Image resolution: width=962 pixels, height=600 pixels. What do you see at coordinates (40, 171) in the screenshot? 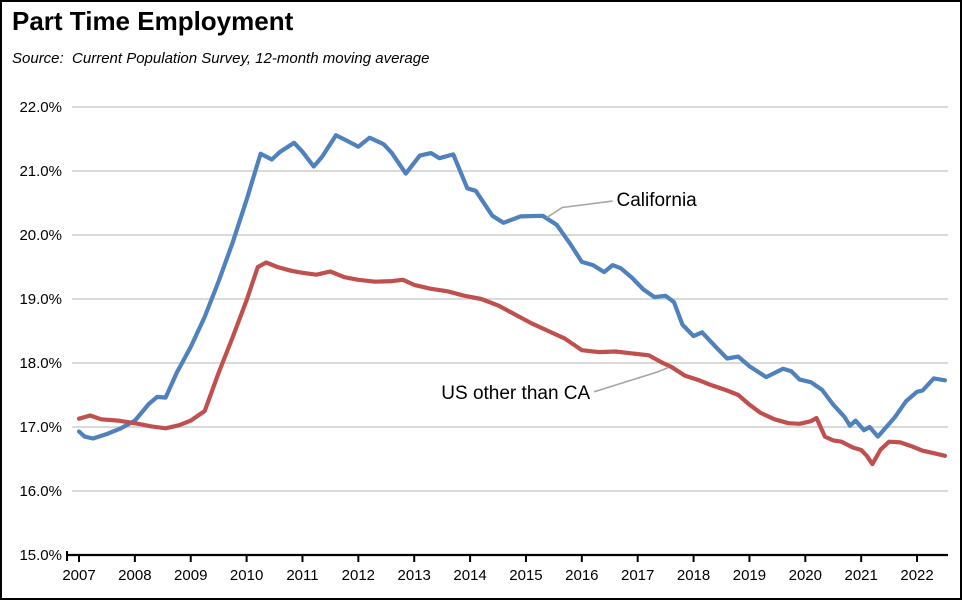
I see `y-axis-tick-label: 21.0%` at bounding box center [40, 171].